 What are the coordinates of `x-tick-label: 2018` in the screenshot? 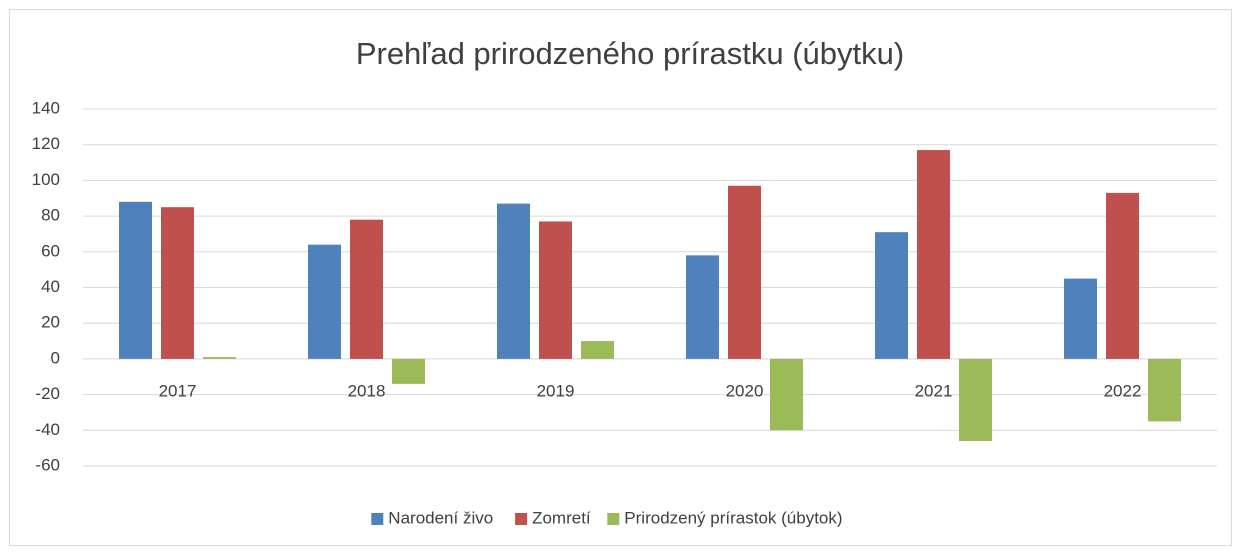 It's located at (367, 390).